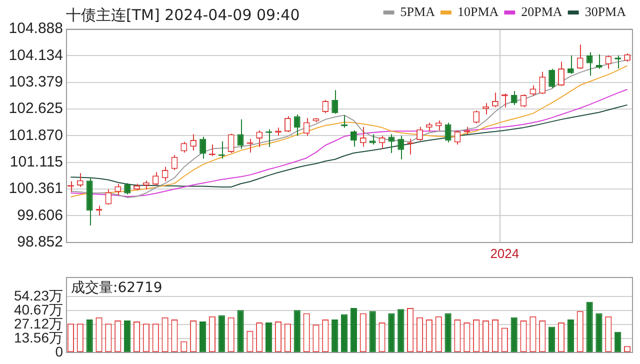 The width and height of the screenshot is (640, 364). I want to click on legend-label: 30PMA, so click(605, 11).